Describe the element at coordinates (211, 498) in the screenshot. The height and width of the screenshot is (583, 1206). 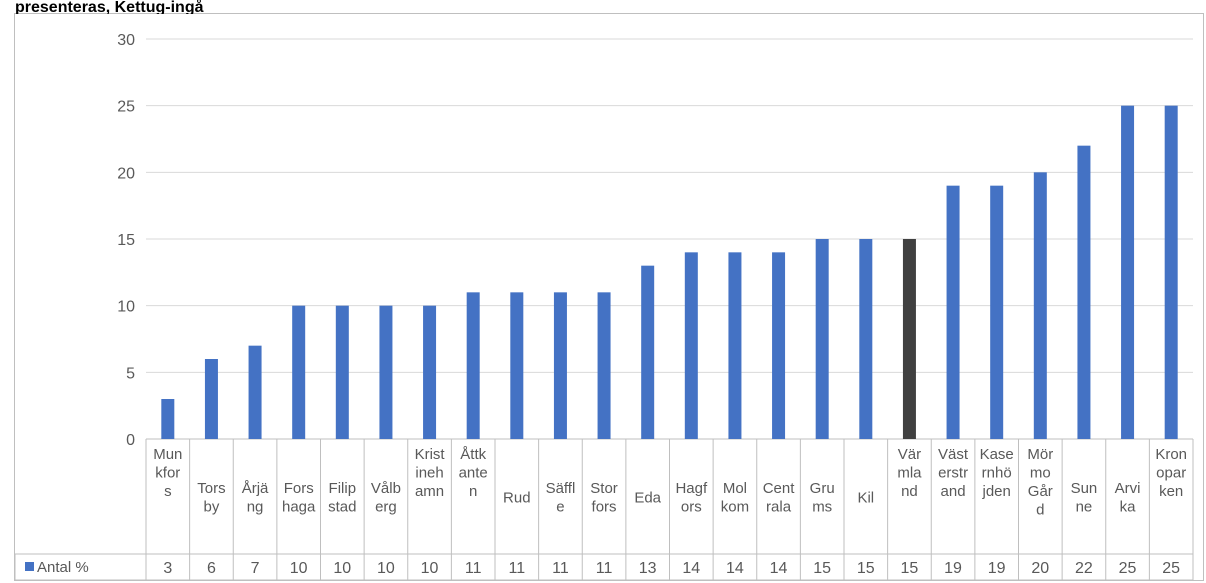
I see `x-category-label: Tors by` at that location.